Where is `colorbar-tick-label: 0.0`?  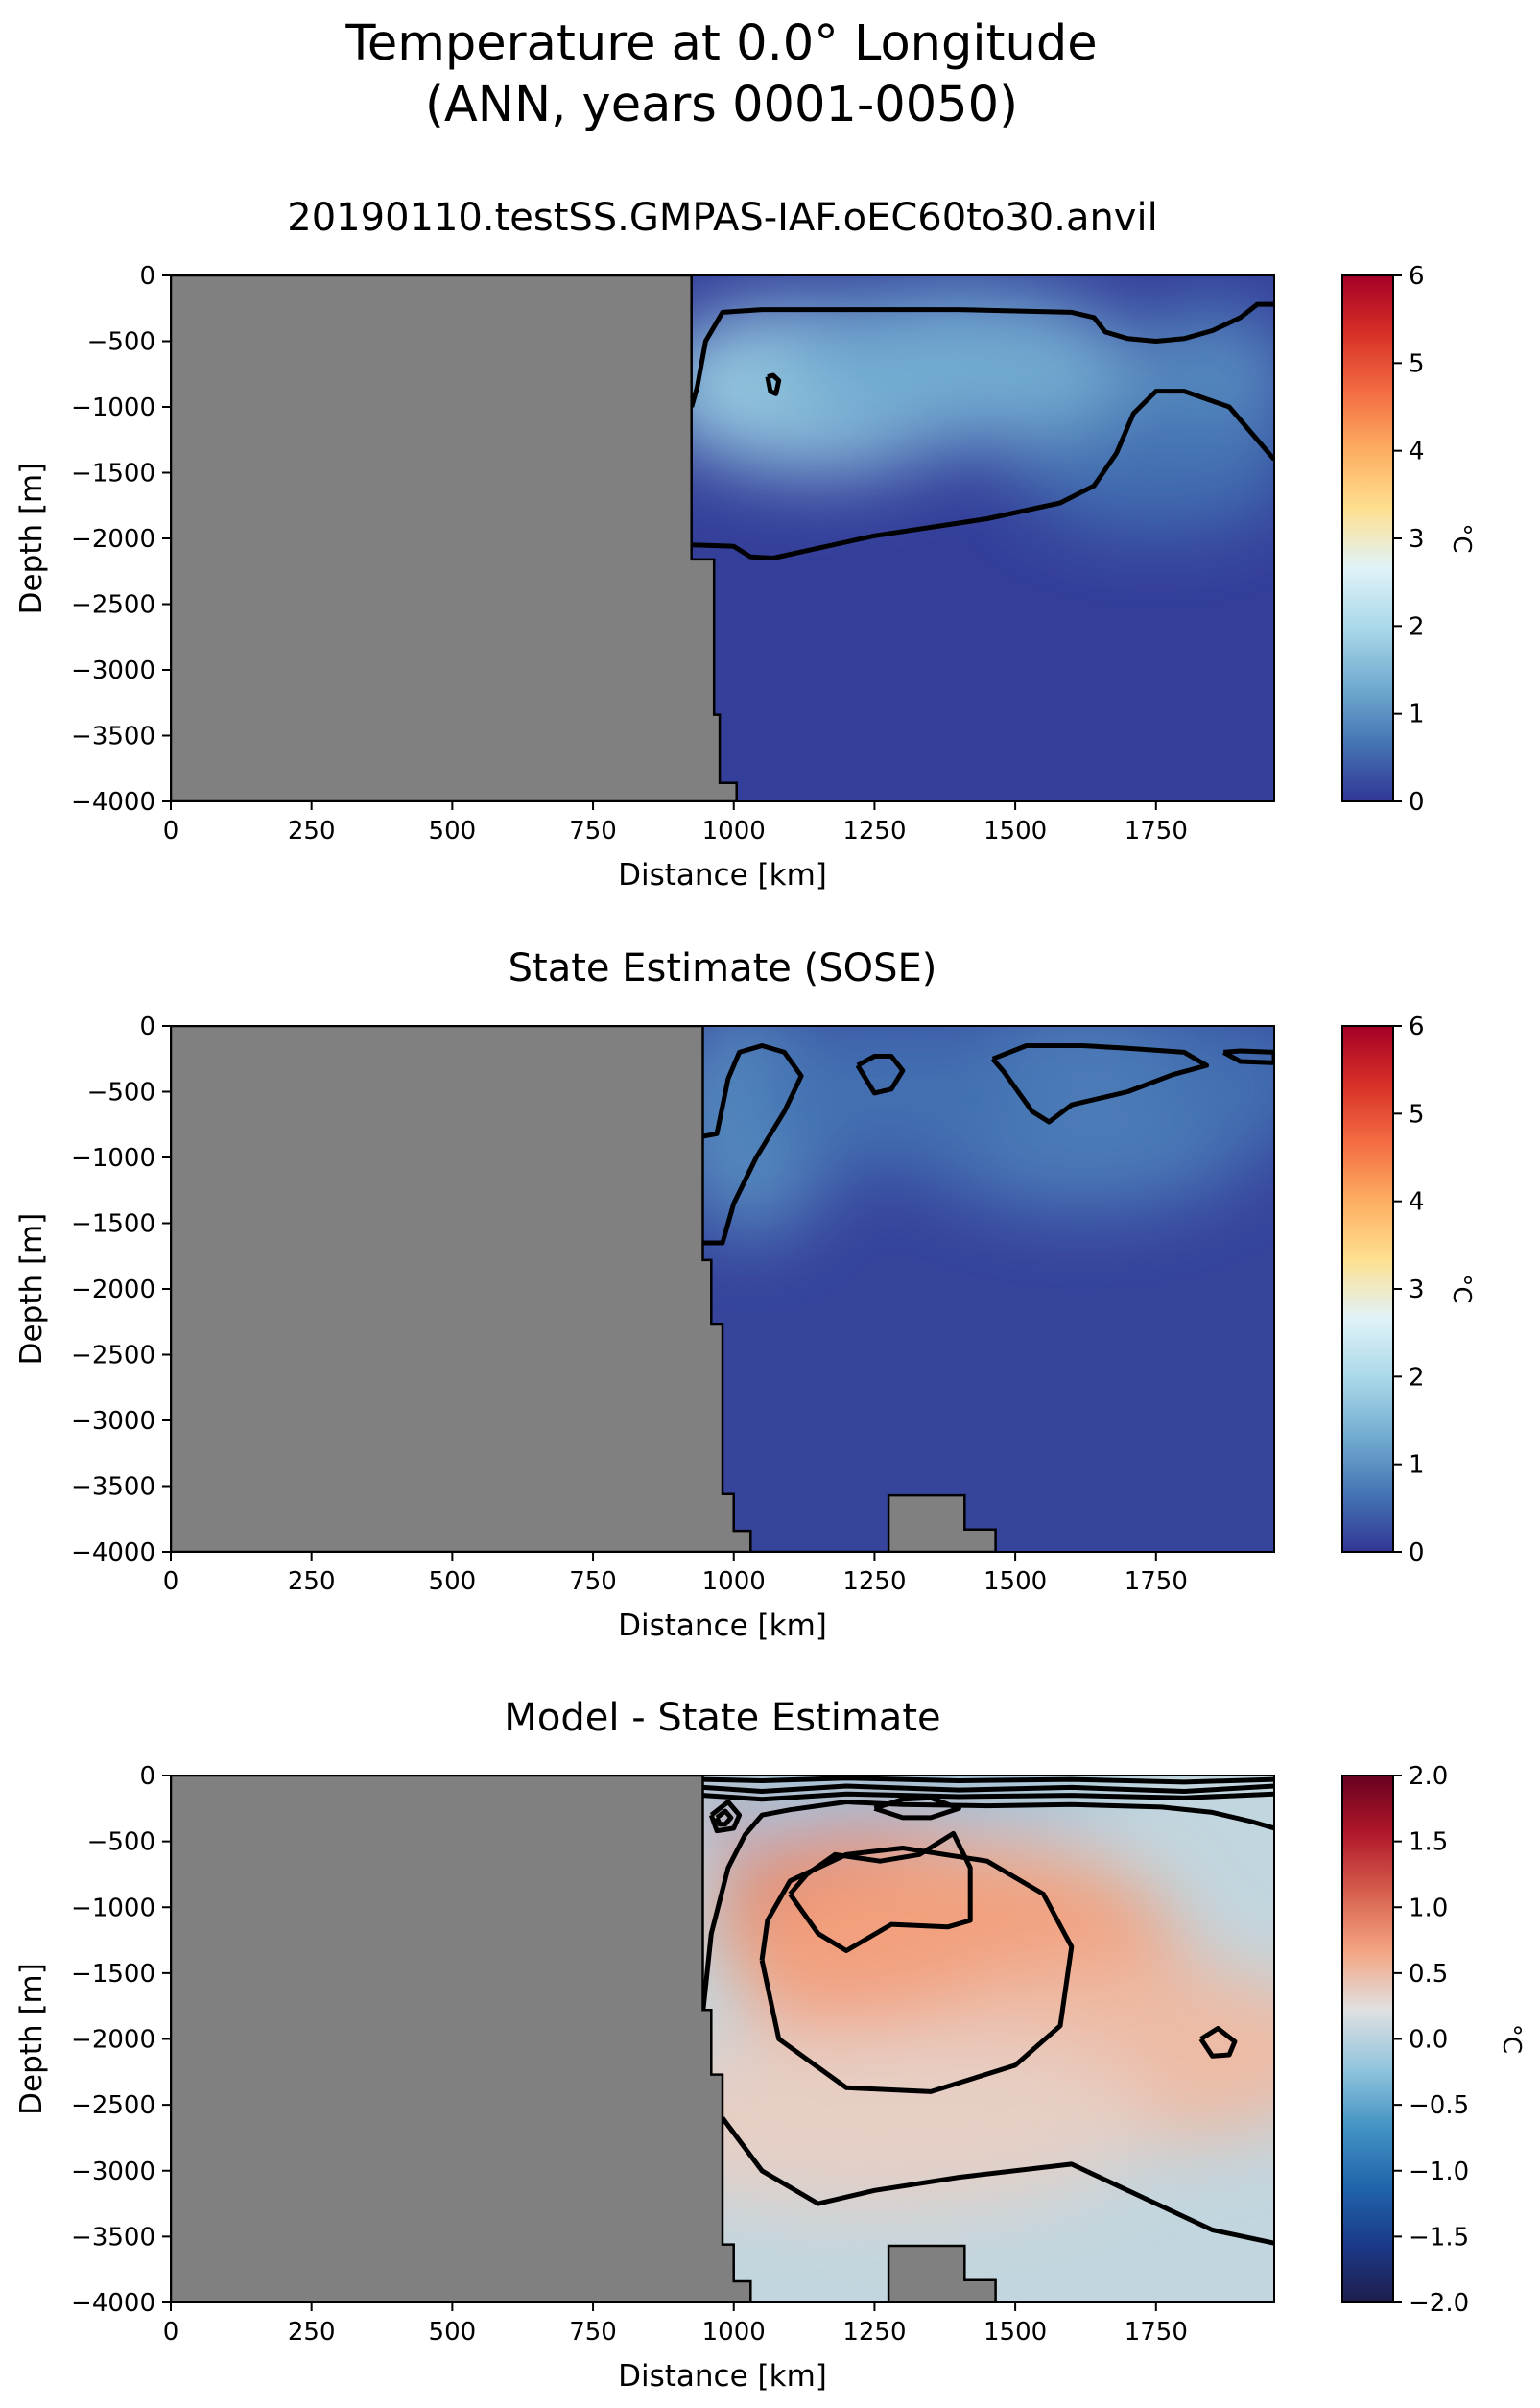 colorbar-tick-label: 0.0 is located at coordinates (1428, 2041).